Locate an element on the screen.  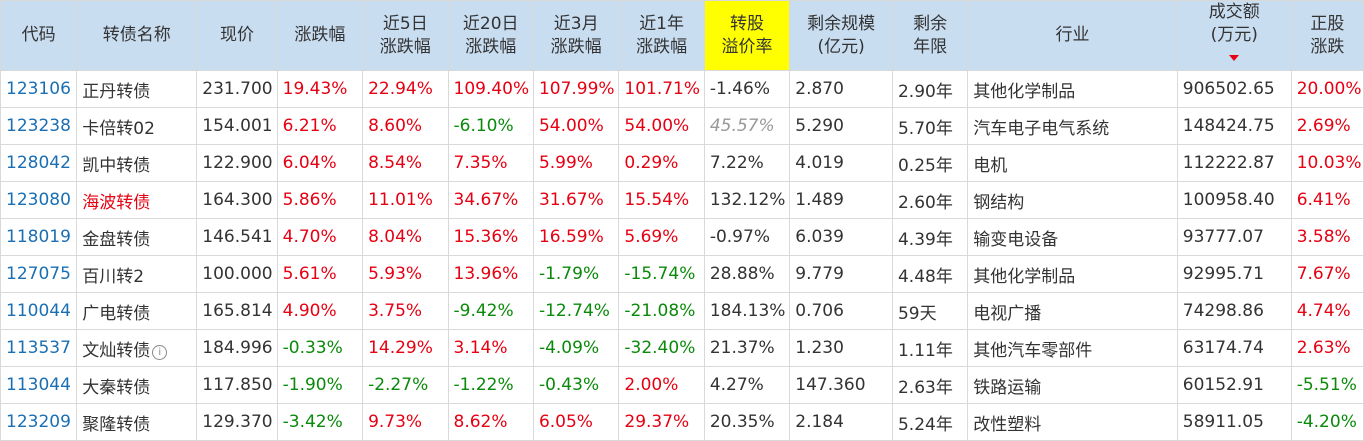
cell-chg20d-value: -6.10% is located at coordinates (483, 126).